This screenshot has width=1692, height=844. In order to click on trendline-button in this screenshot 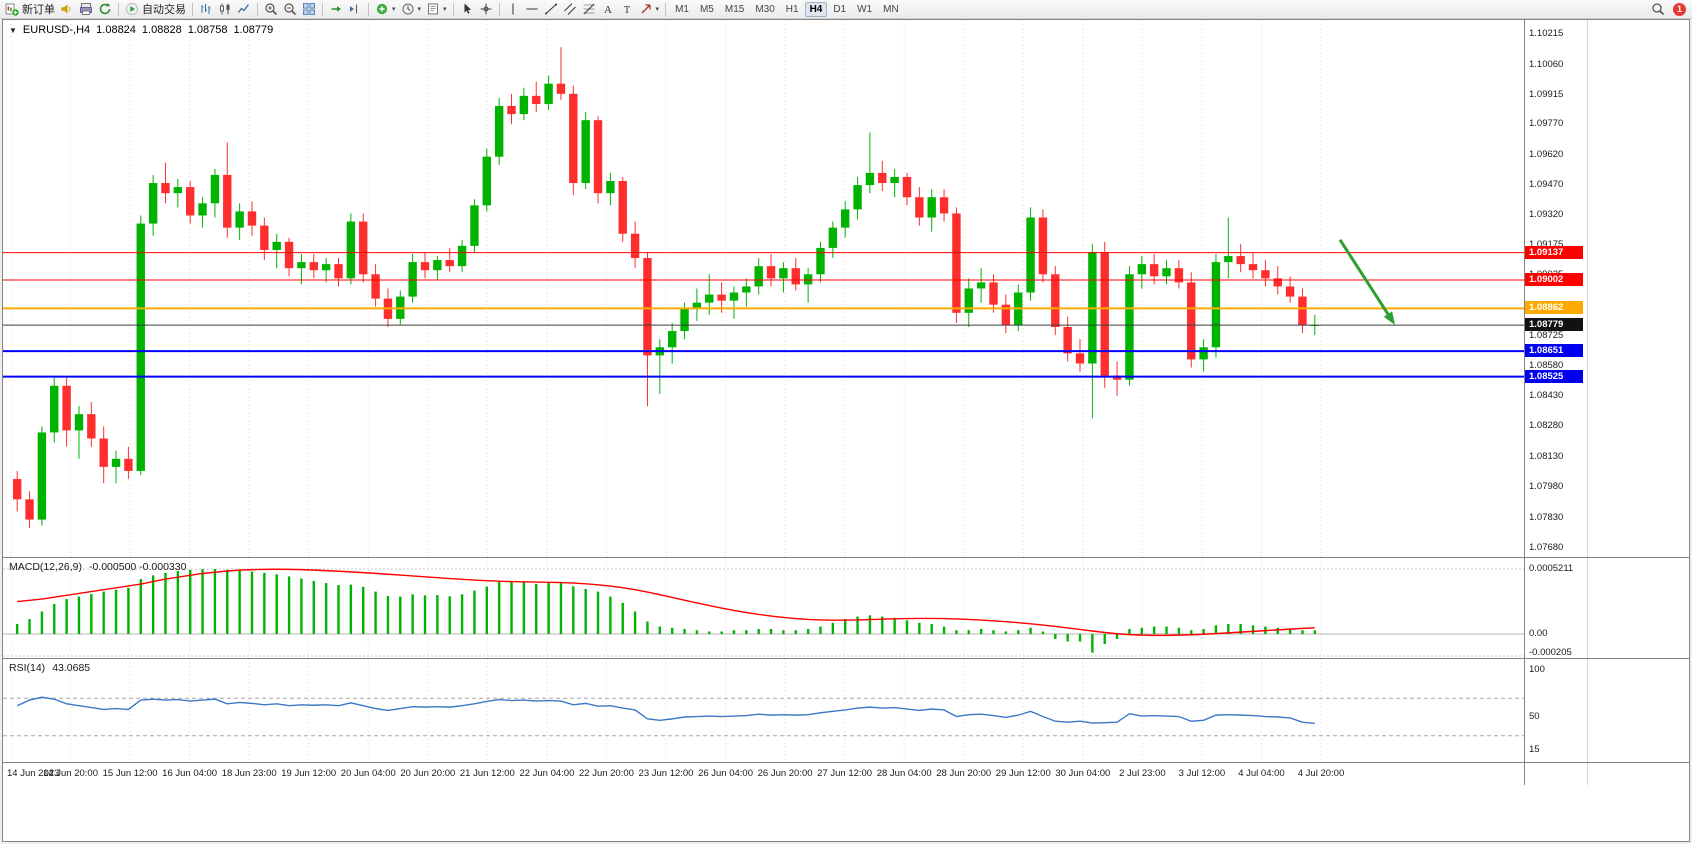, I will do `click(551, 9)`.